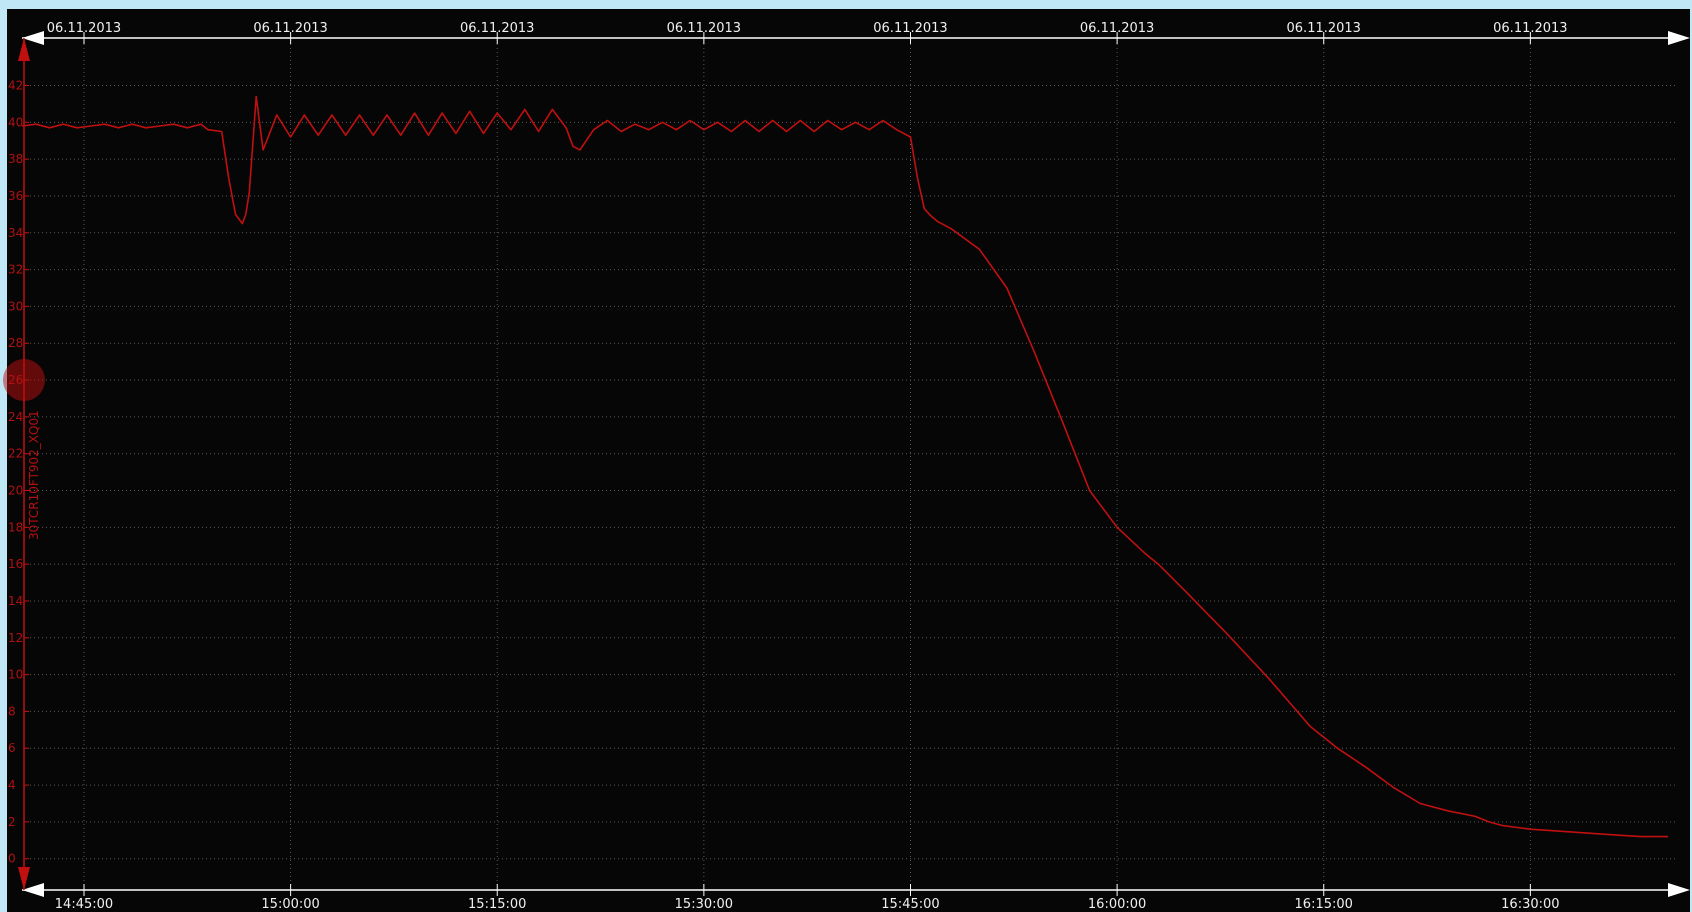 Image resolution: width=1692 pixels, height=912 pixels. What do you see at coordinates (12, 711) in the screenshot?
I see `y-tick-label: 8` at bounding box center [12, 711].